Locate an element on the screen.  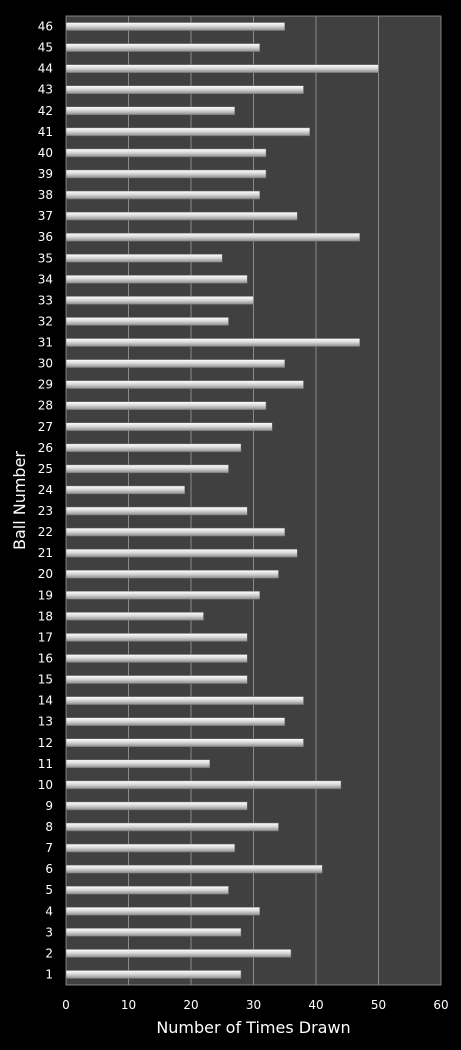
x-tick-label: 30 is located at coordinates (253, 1005).